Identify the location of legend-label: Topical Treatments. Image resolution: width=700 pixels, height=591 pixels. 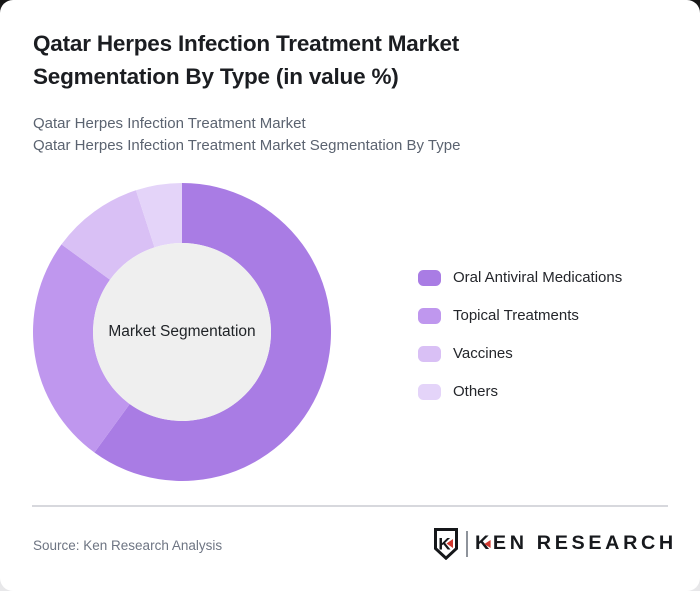
(516, 315).